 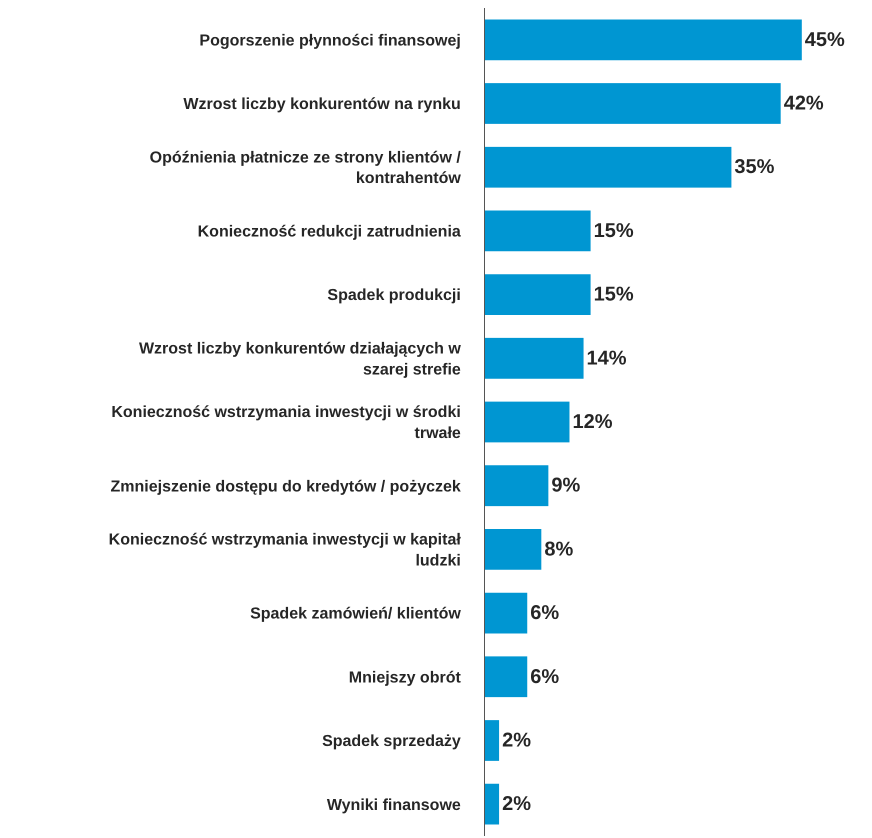 I want to click on data-label: 45%, so click(x=825, y=39).